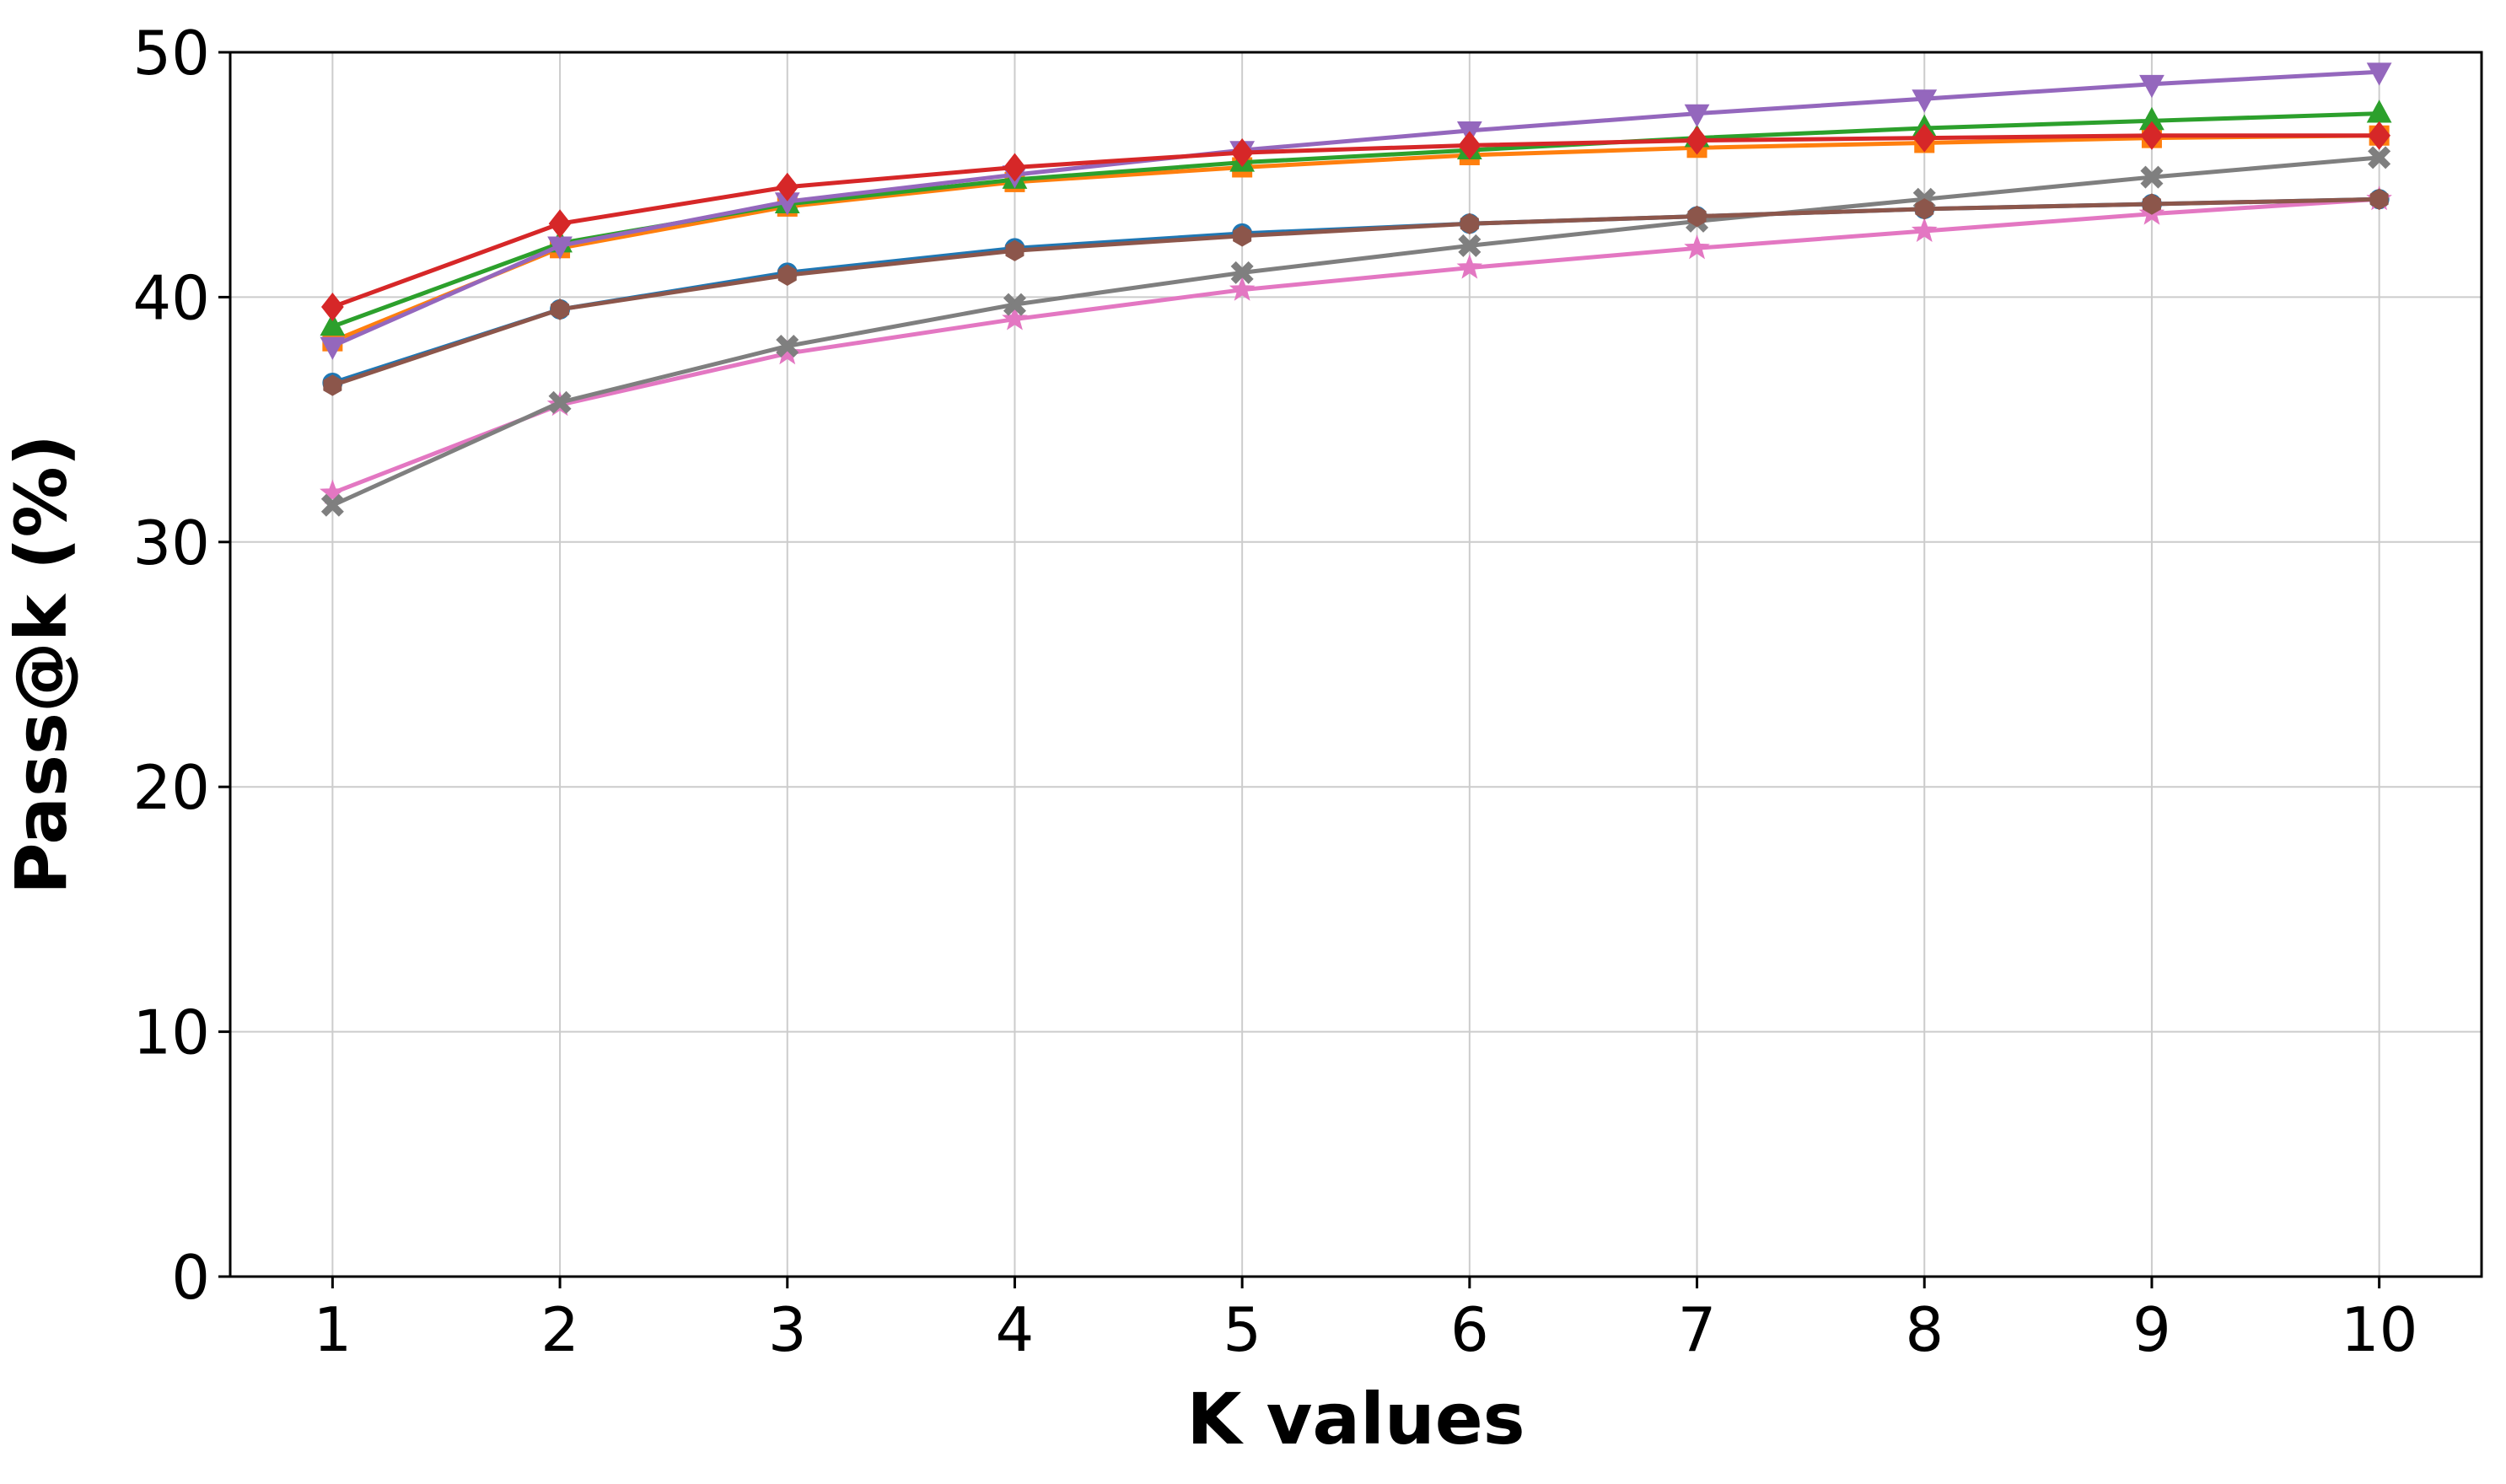  I want to click on y-tick-label: 40, so click(171, 297).